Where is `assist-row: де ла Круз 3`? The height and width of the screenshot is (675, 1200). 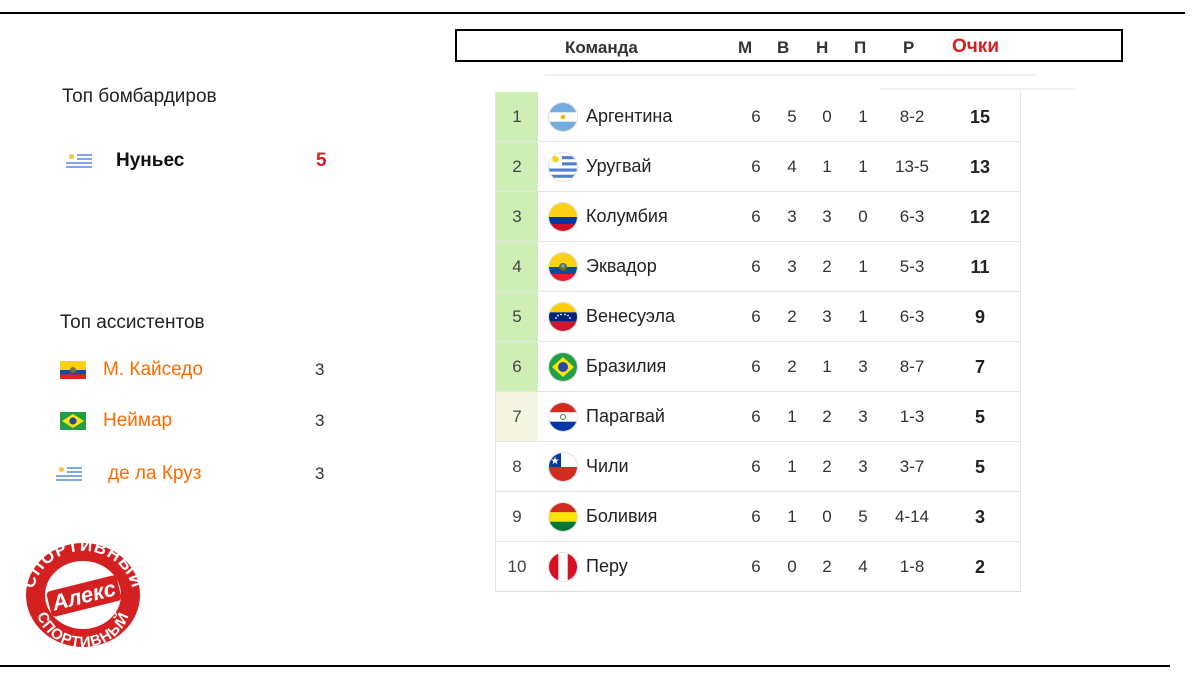
assist-row: де ла Круз 3 is located at coordinates (201, 474).